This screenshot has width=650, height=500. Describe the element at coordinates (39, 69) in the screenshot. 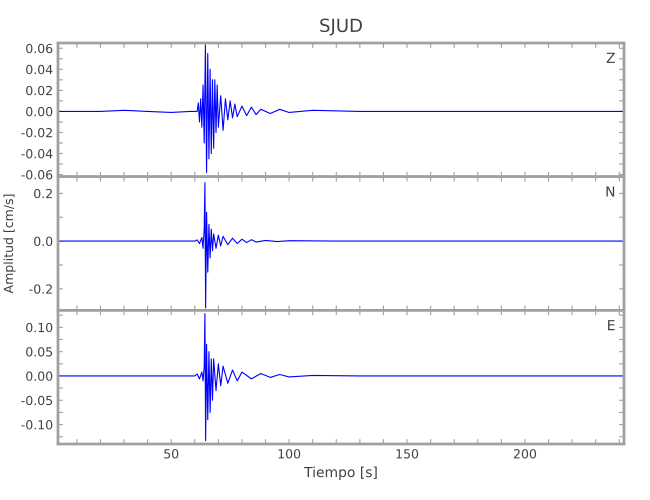

I see `y-tick-label: 0.04` at that location.